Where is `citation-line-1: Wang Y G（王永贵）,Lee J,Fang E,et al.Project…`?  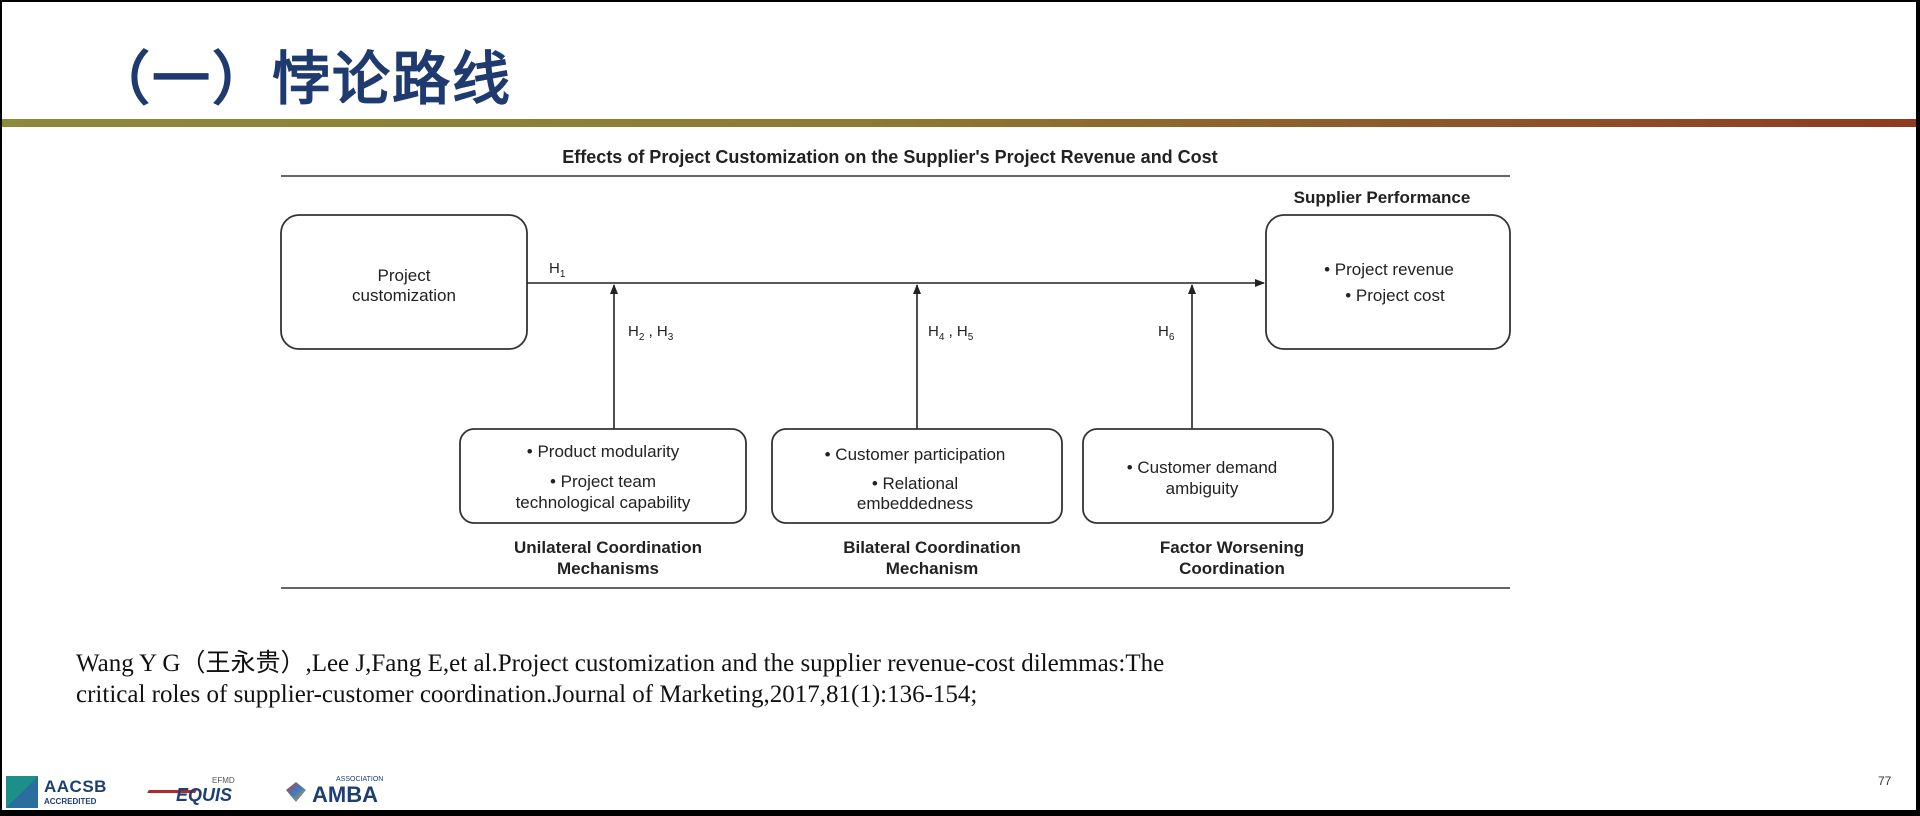 citation-line-1: Wang Y G（王永贵）,Lee J,Fang E,et al.Project… is located at coordinates (620, 663).